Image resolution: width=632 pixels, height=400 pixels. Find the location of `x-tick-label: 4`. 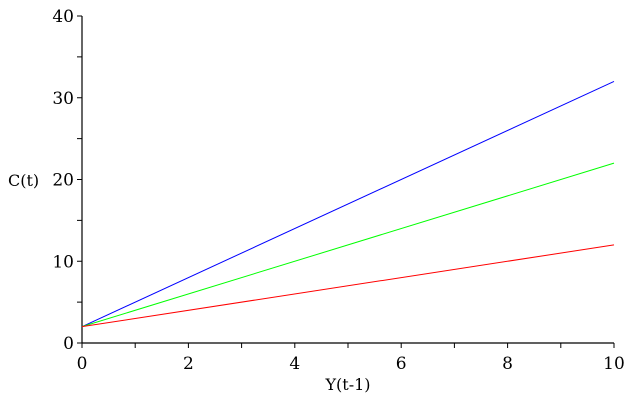

x-tick-label: 4 is located at coordinates (294, 364).